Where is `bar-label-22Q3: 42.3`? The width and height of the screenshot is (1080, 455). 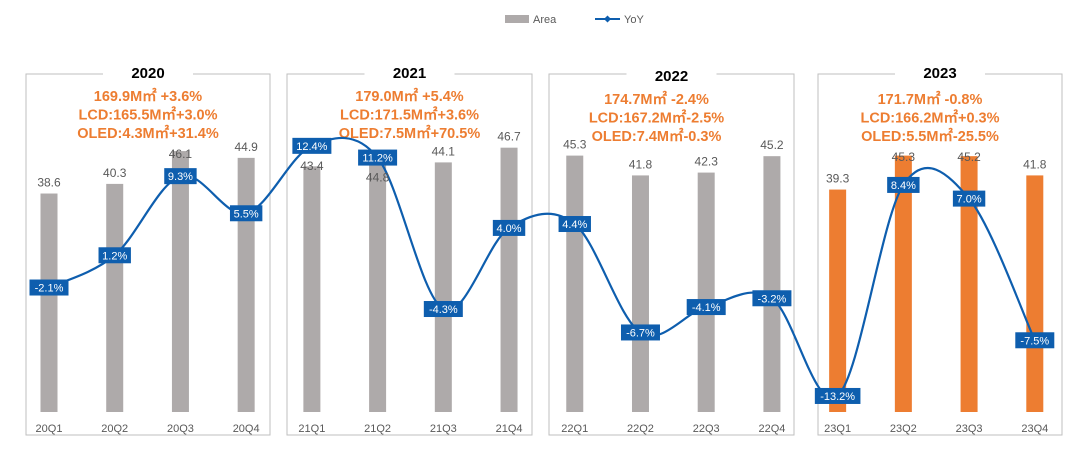
bar-label-22Q3: 42.3 is located at coordinates (707, 162).